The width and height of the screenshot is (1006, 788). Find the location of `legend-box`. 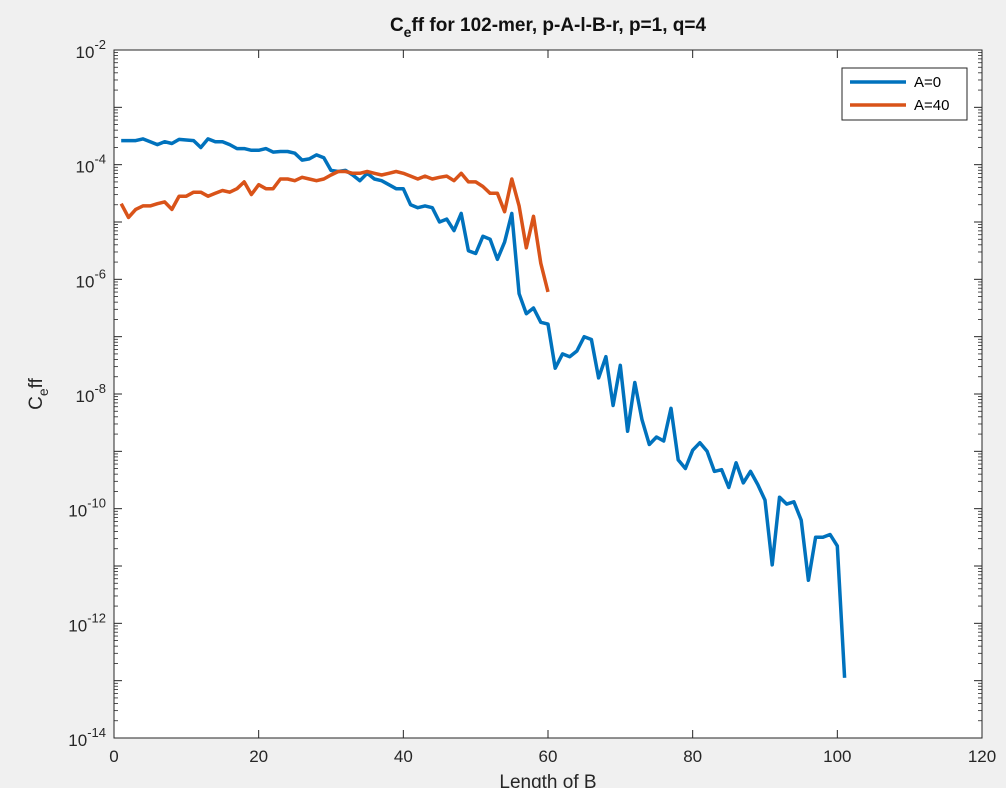

legend-box is located at coordinates (904, 94).